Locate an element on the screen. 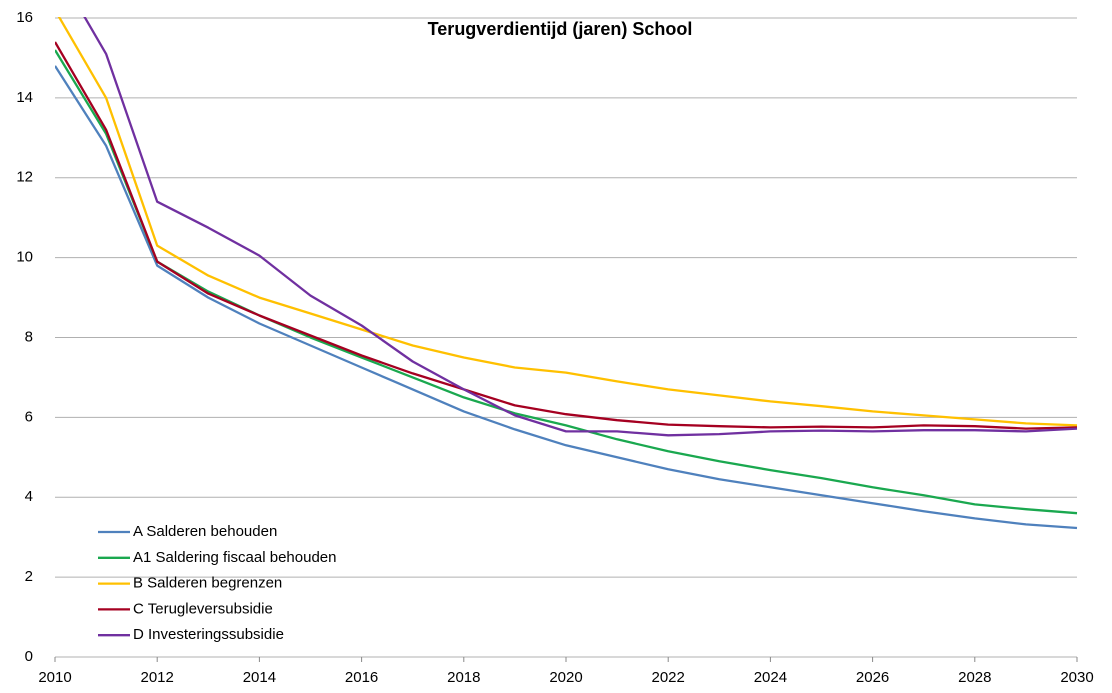 The height and width of the screenshot is (693, 1112). x-tick-label: 2016 is located at coordinates (361, 677).